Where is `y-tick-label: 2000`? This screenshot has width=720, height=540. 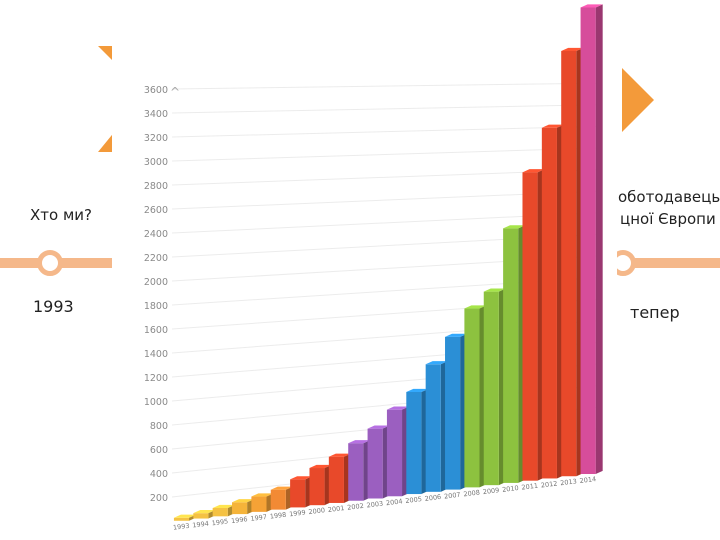 y-tick-label: 2000 is located at coordinates (156, 282).